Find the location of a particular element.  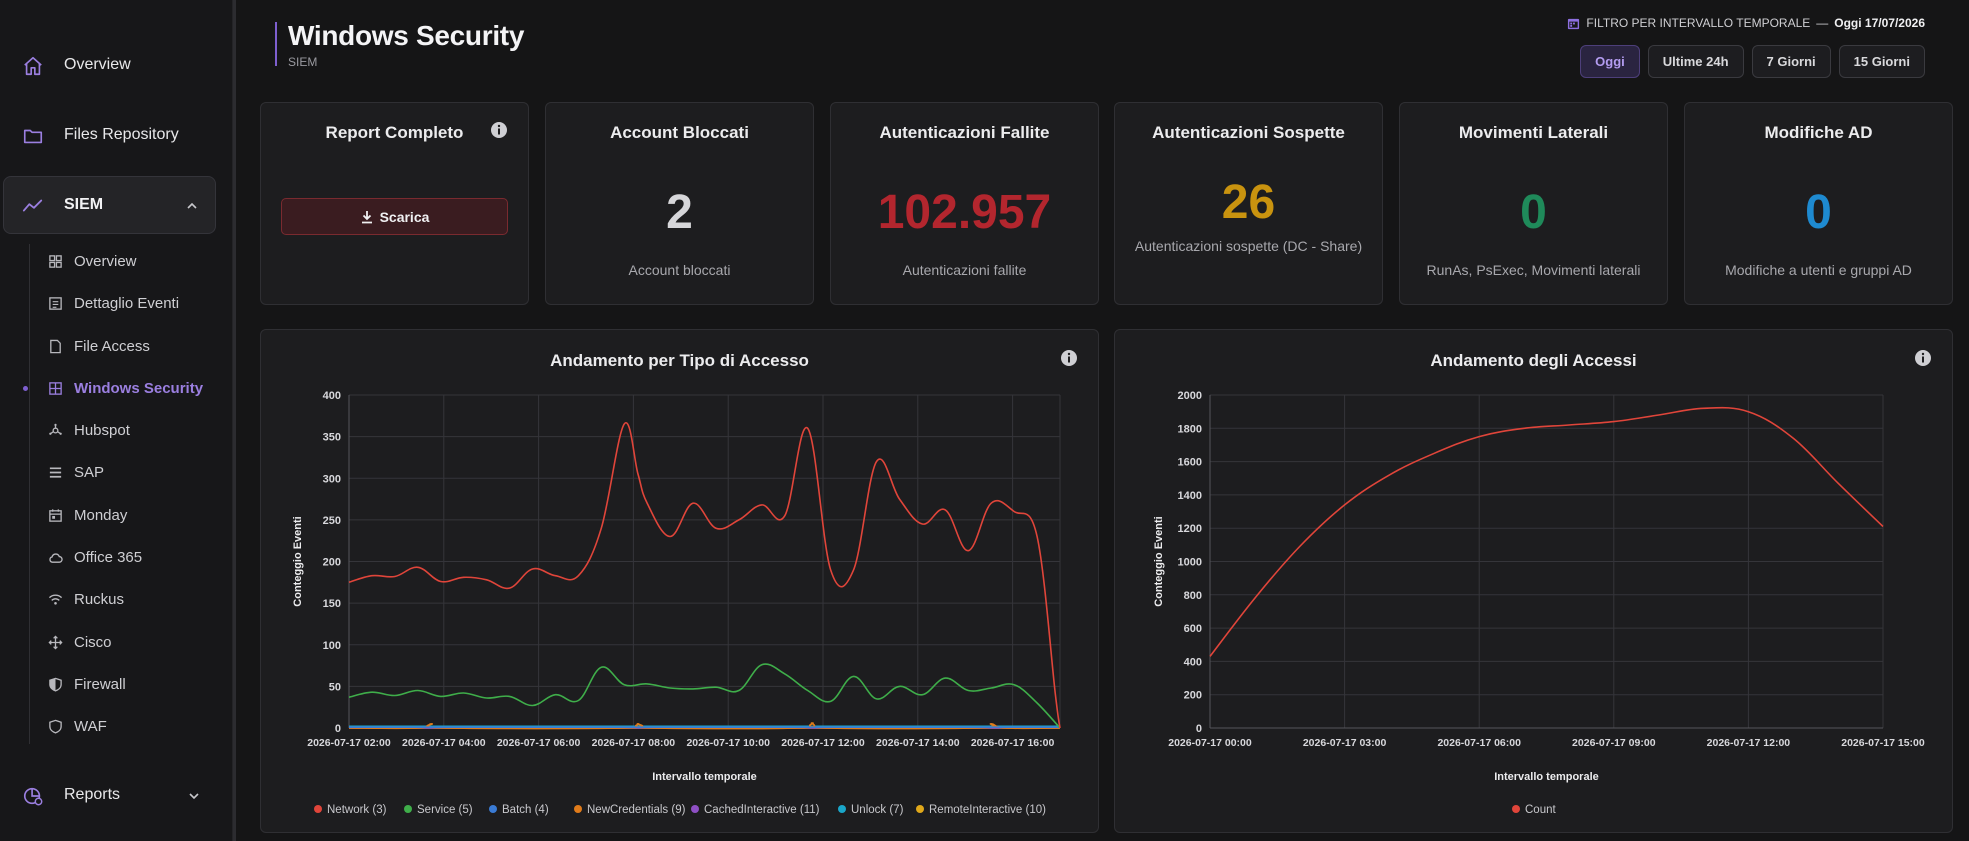

chart-title: Andamento per Tipo di Accesso is located at coordinates (679, 360).